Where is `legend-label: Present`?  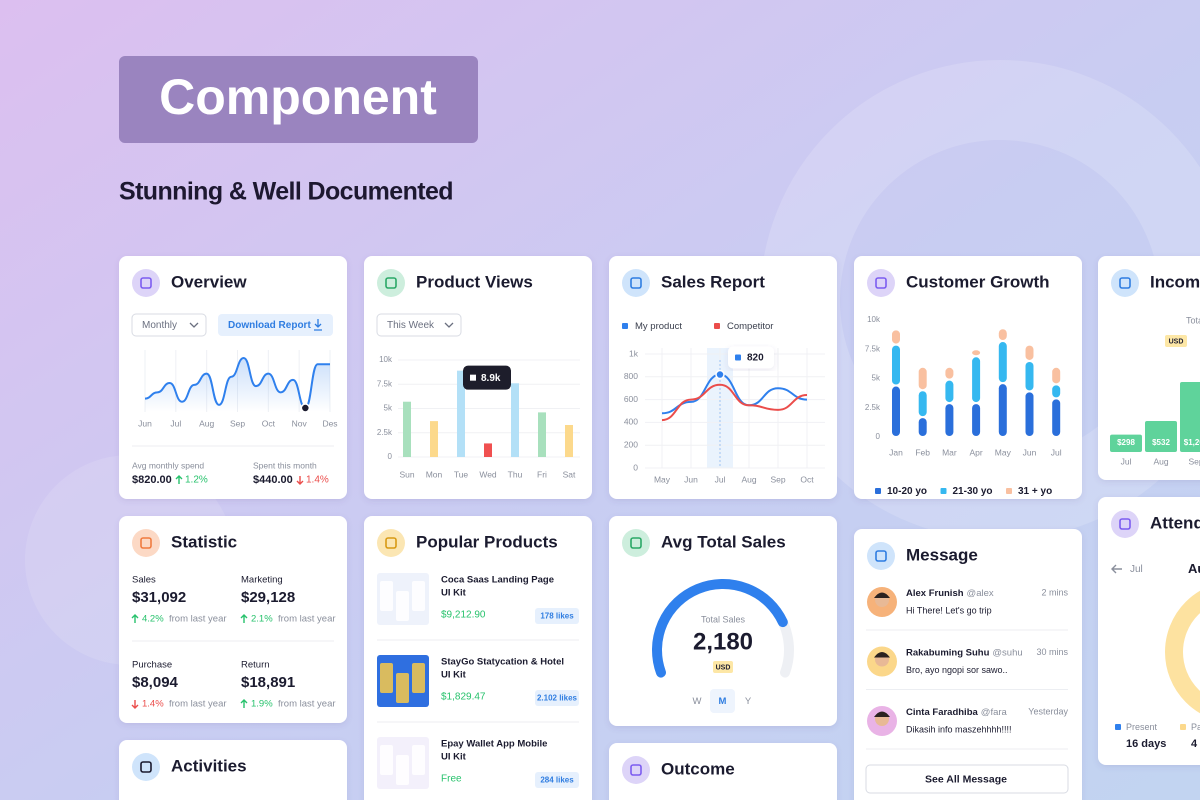
legend-label: Present is located at coordinates (1142, 727).